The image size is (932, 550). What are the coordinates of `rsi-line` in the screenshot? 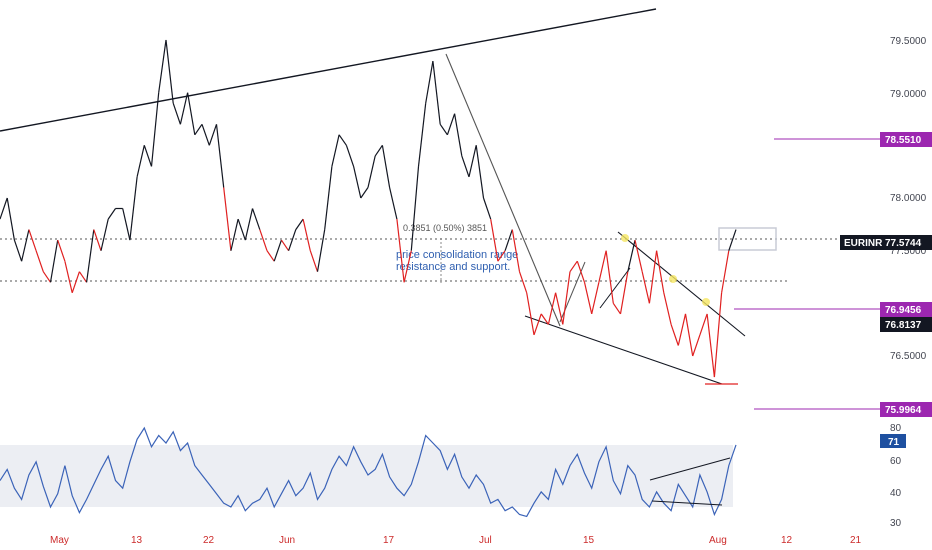 It's located at (368, 472).